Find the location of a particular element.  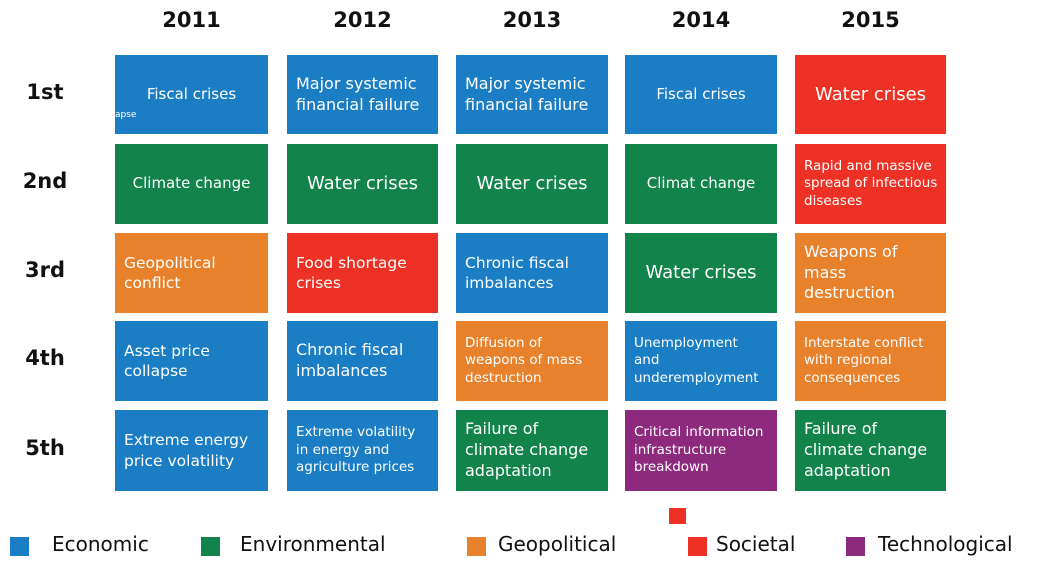

cell-text: Climate change is located at coordinates (191, 183).